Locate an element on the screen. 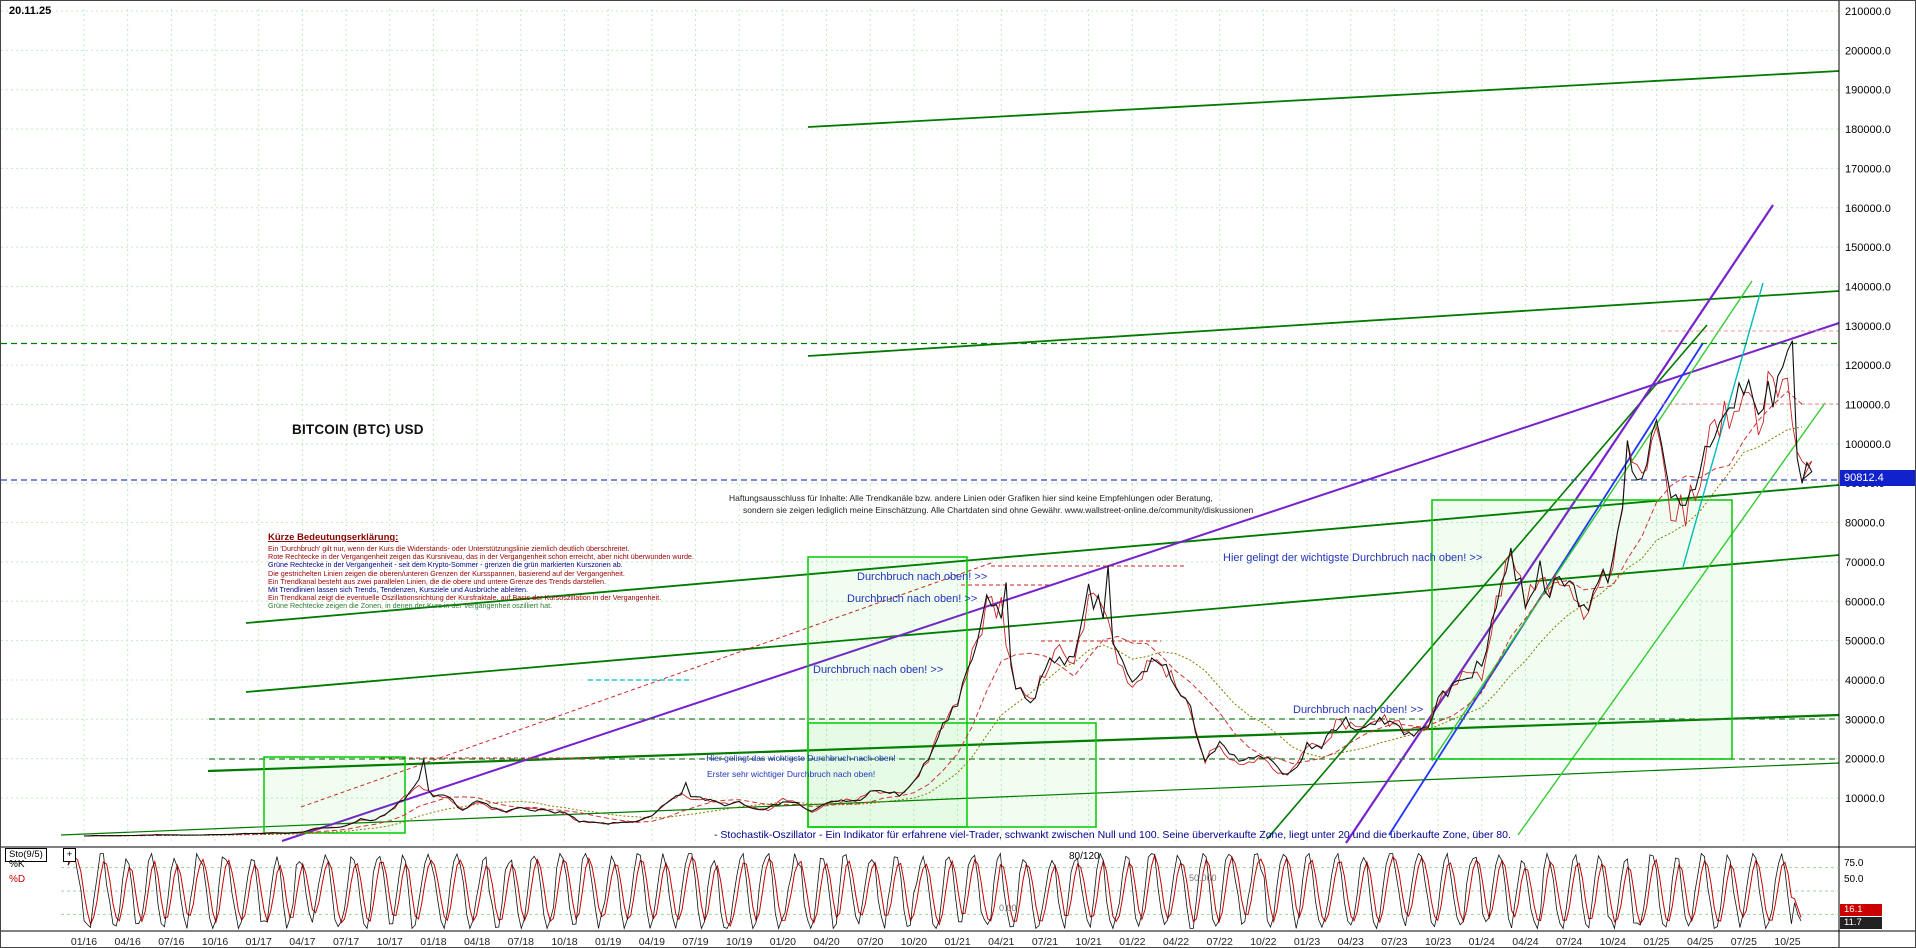 The width and height of the screenshot is (1916, 948). x-axis-label: 01/21 is located at coordinates (957, 942).